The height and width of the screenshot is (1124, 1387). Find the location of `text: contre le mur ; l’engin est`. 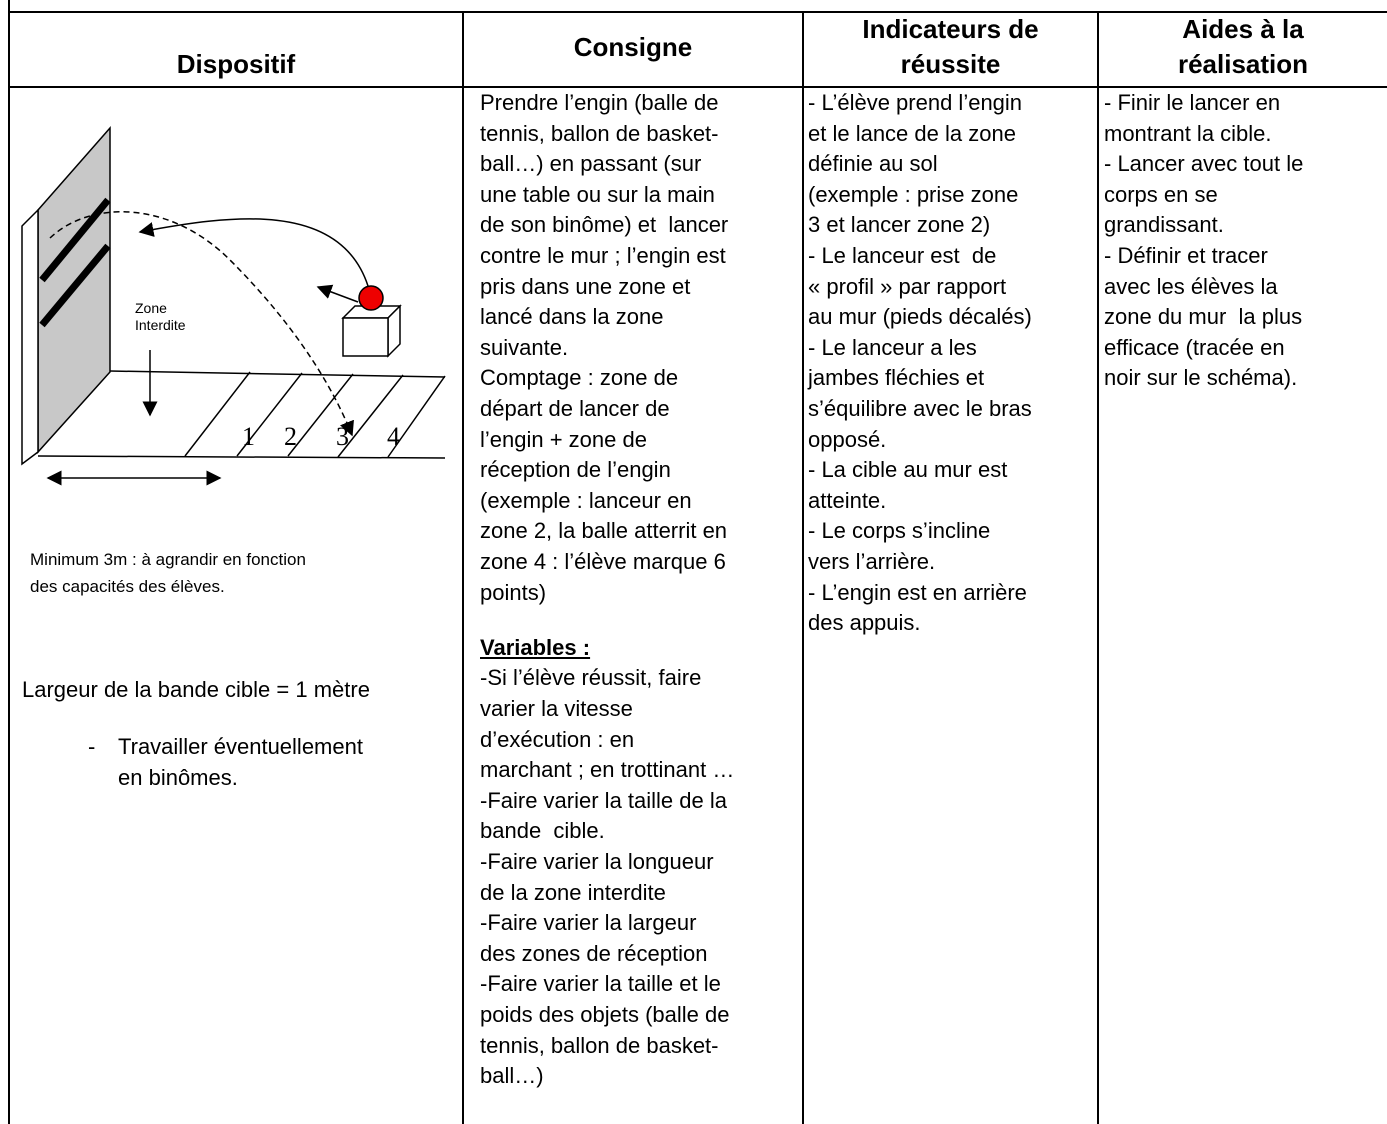

text: contre le mur ; l’engin est is located at coordinates (603, 255).